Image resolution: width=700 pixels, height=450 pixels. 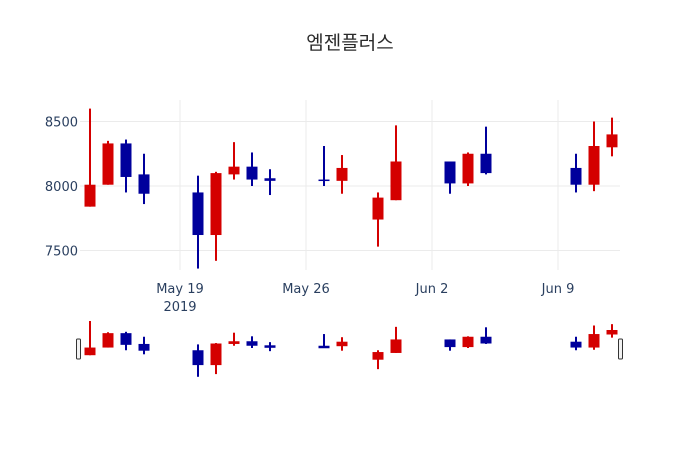 I want to click on range-slider-left-handle, so click(x=78, y=349).